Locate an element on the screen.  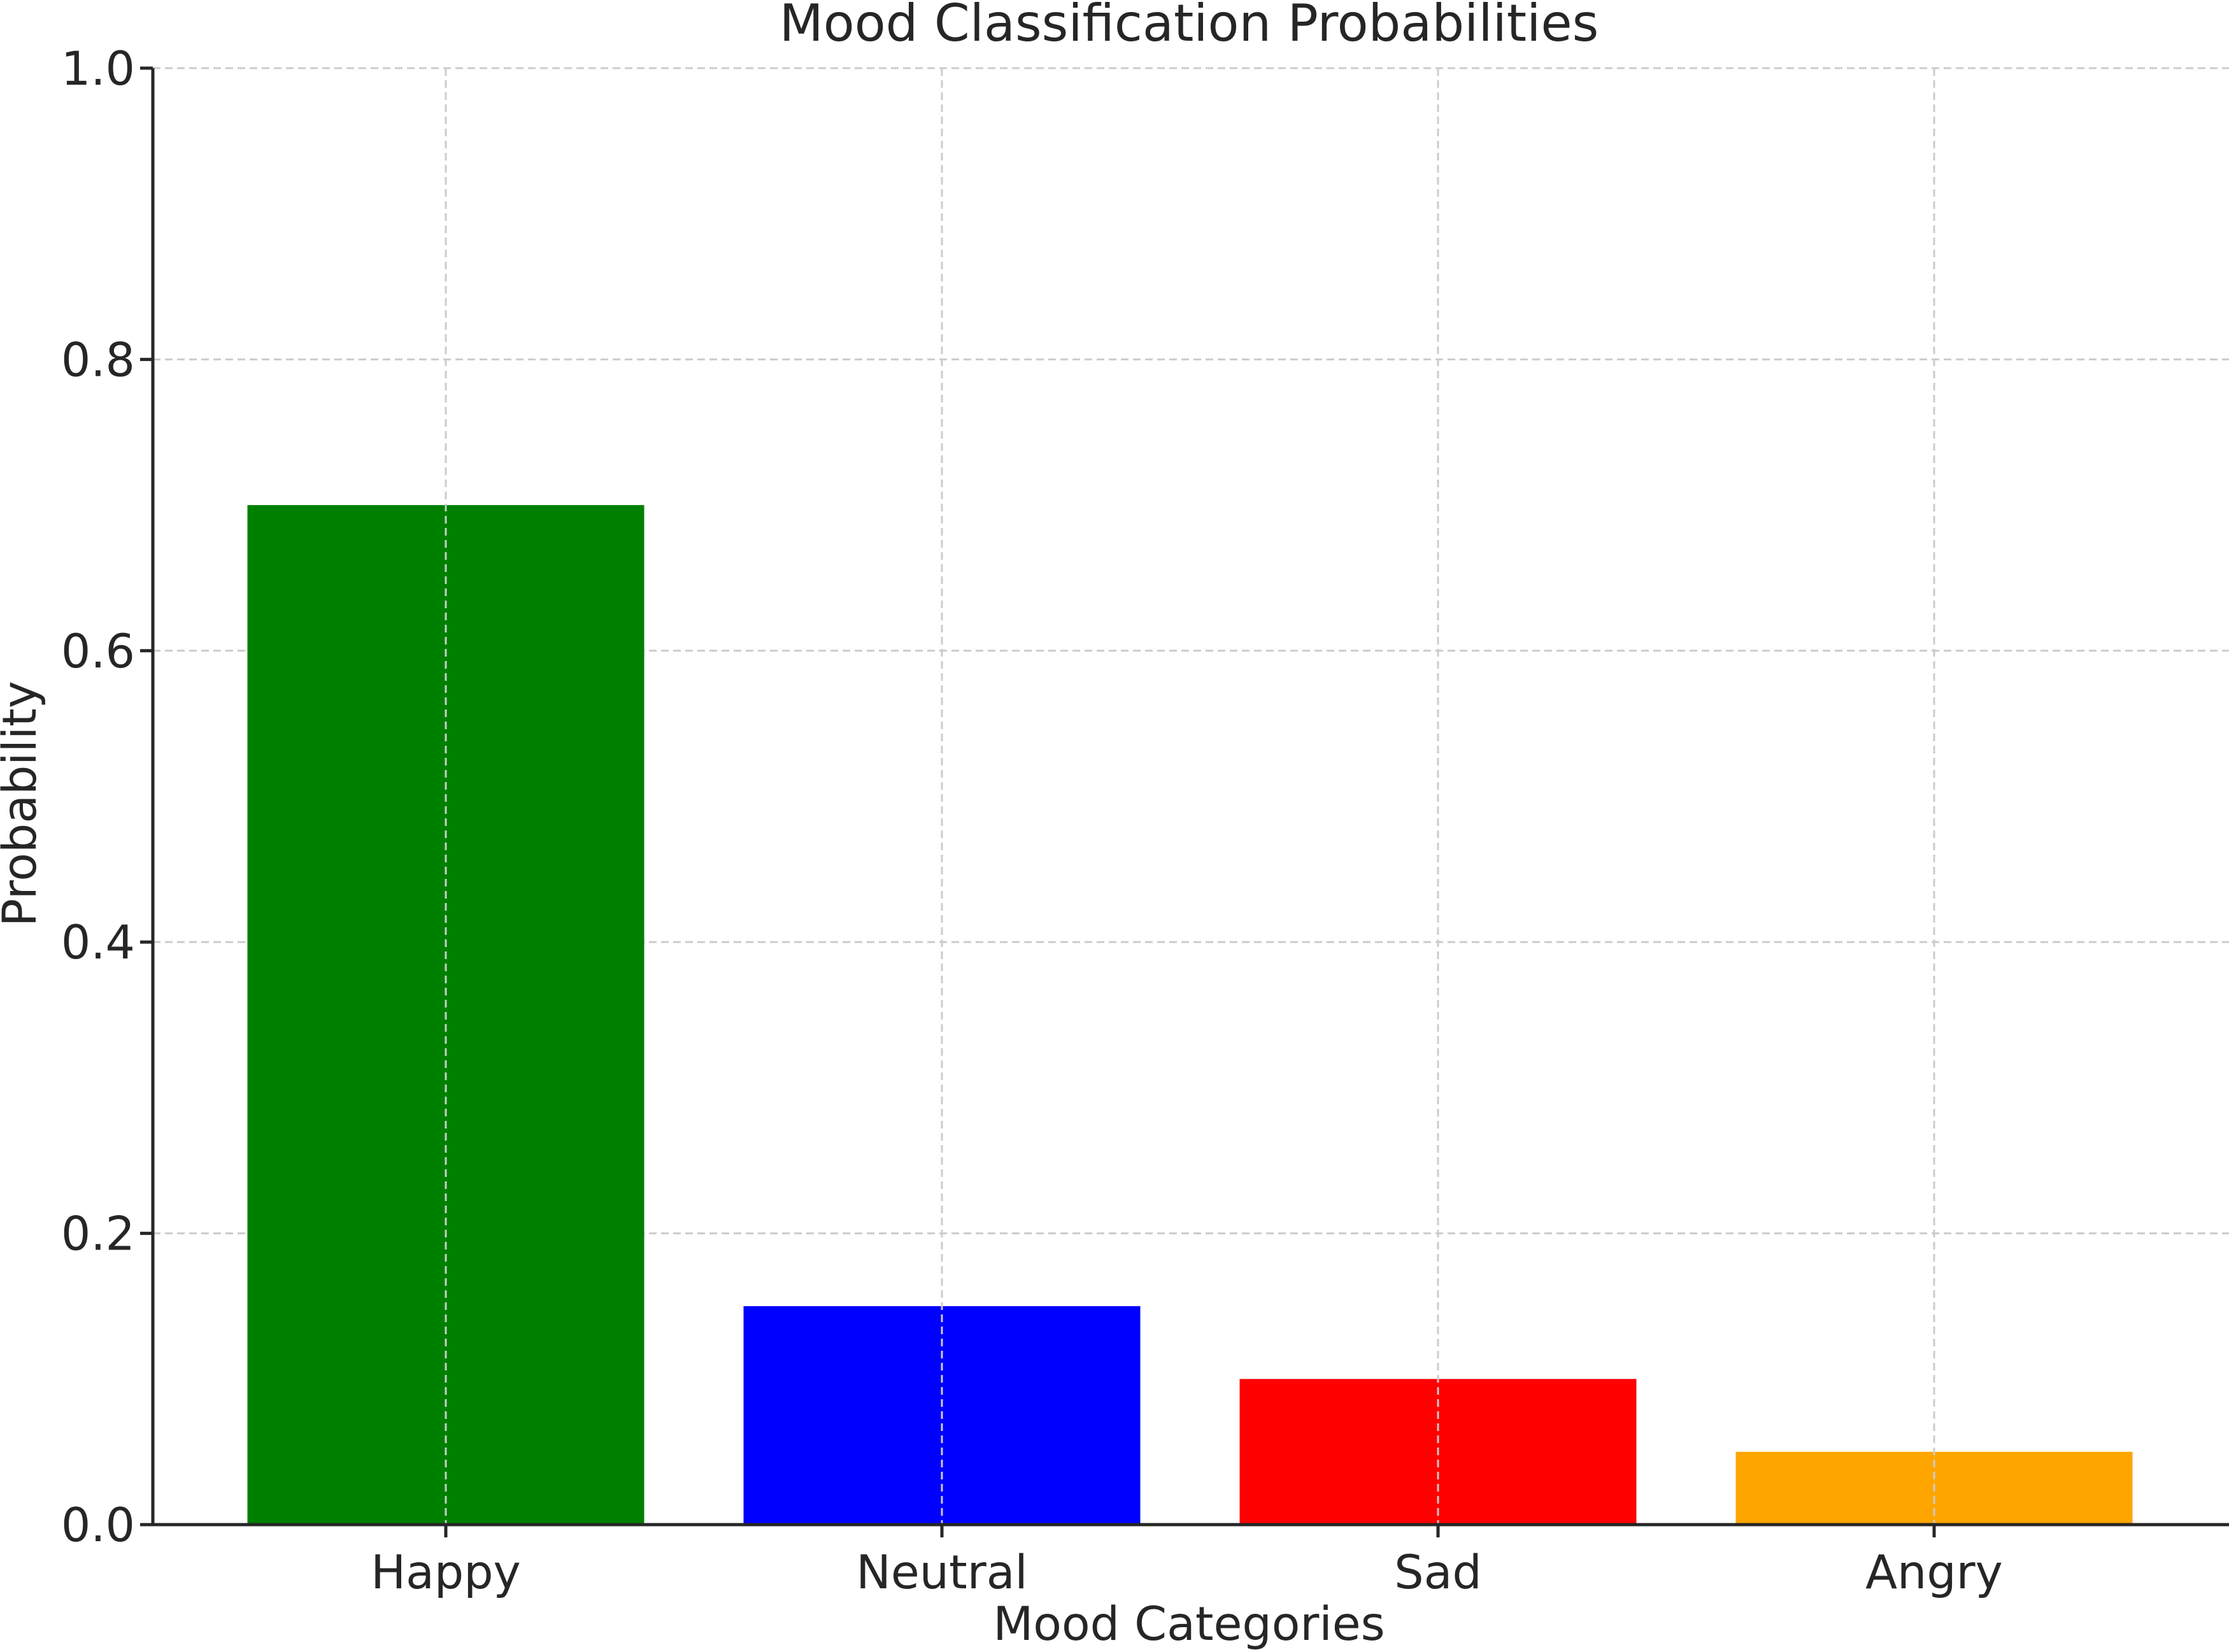
x-tick-label: Angry is located at coordinates (1934, 1573).